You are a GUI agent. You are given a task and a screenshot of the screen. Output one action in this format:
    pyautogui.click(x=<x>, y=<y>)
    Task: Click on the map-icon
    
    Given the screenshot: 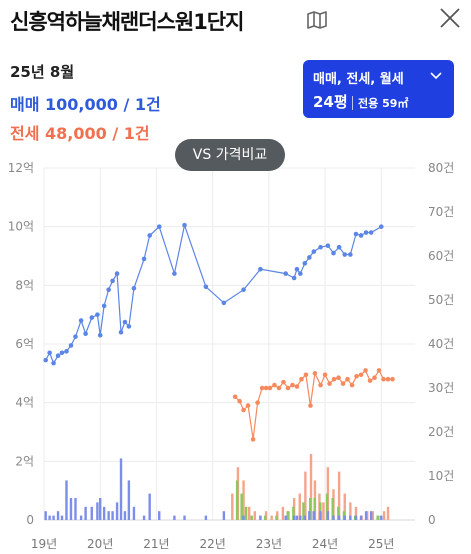 What is the action you would take?
    pyautogui.click(x=317, y=20)
    